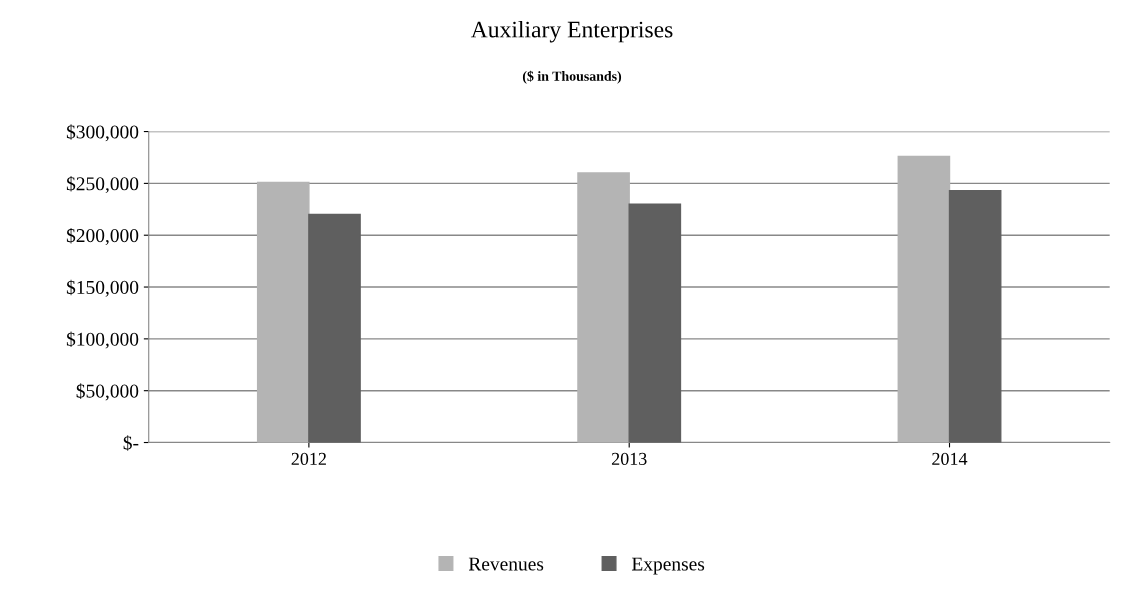 The width and height of the screenshot is (1144, 598). What do you see at coordinates (102, 185) in the screenshot?
I see `y-tick-label: $250,000` at bounding box center [102, 185].